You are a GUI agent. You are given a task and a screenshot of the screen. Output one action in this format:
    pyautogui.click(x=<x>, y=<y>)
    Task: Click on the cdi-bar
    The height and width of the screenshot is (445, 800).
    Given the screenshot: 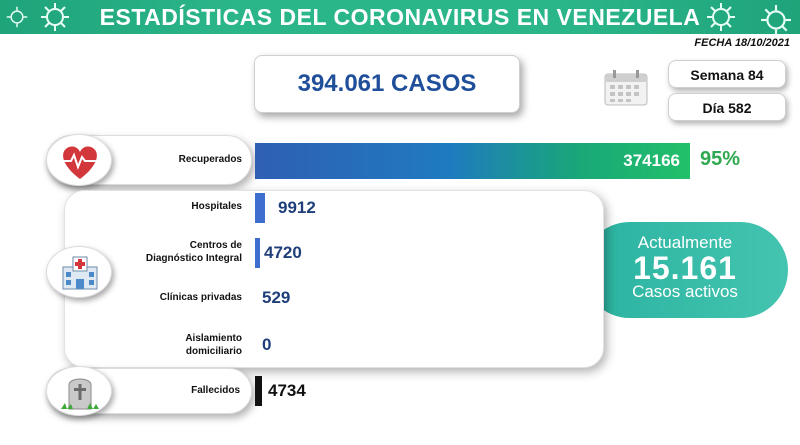 What is the action you would take?
    pyautogui.click(x=257, y=253)
    